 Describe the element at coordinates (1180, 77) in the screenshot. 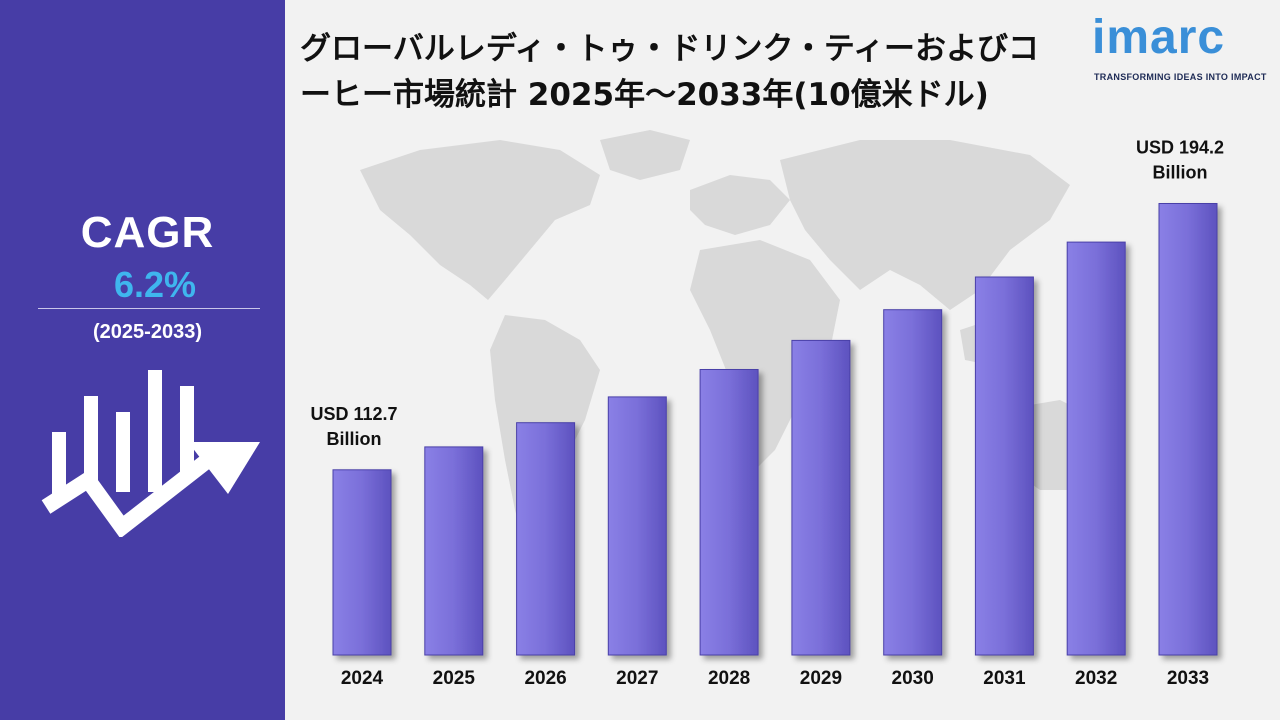

I see `logo-tagline: TRANSFORMING IDEAS INTO IMPACT` at that location.